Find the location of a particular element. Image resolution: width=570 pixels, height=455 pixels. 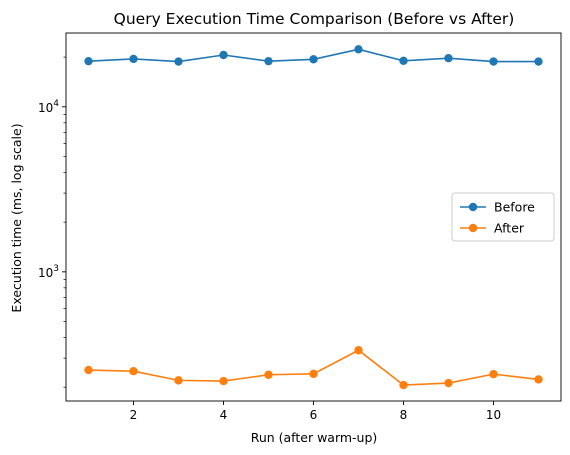

legend-marker-after is located at coordinates (473, 228).